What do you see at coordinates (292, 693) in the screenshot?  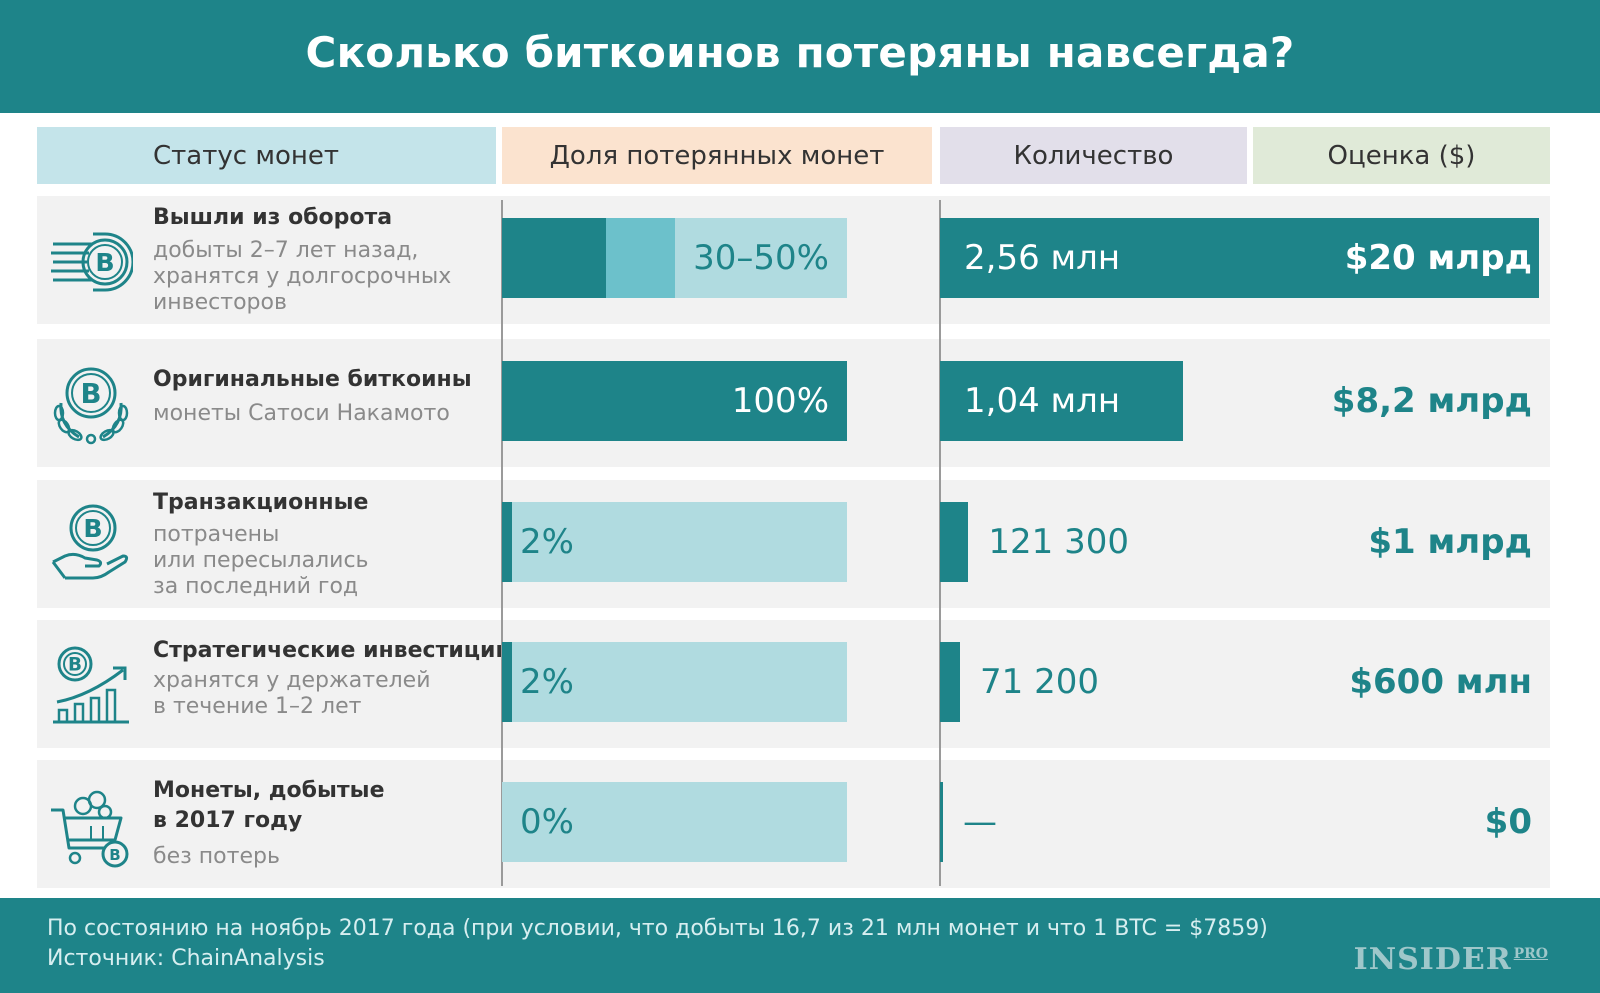 I see `row-subtitle: хранятся у держателей в течение 1–2 лет` at bounding box center [292, 693].